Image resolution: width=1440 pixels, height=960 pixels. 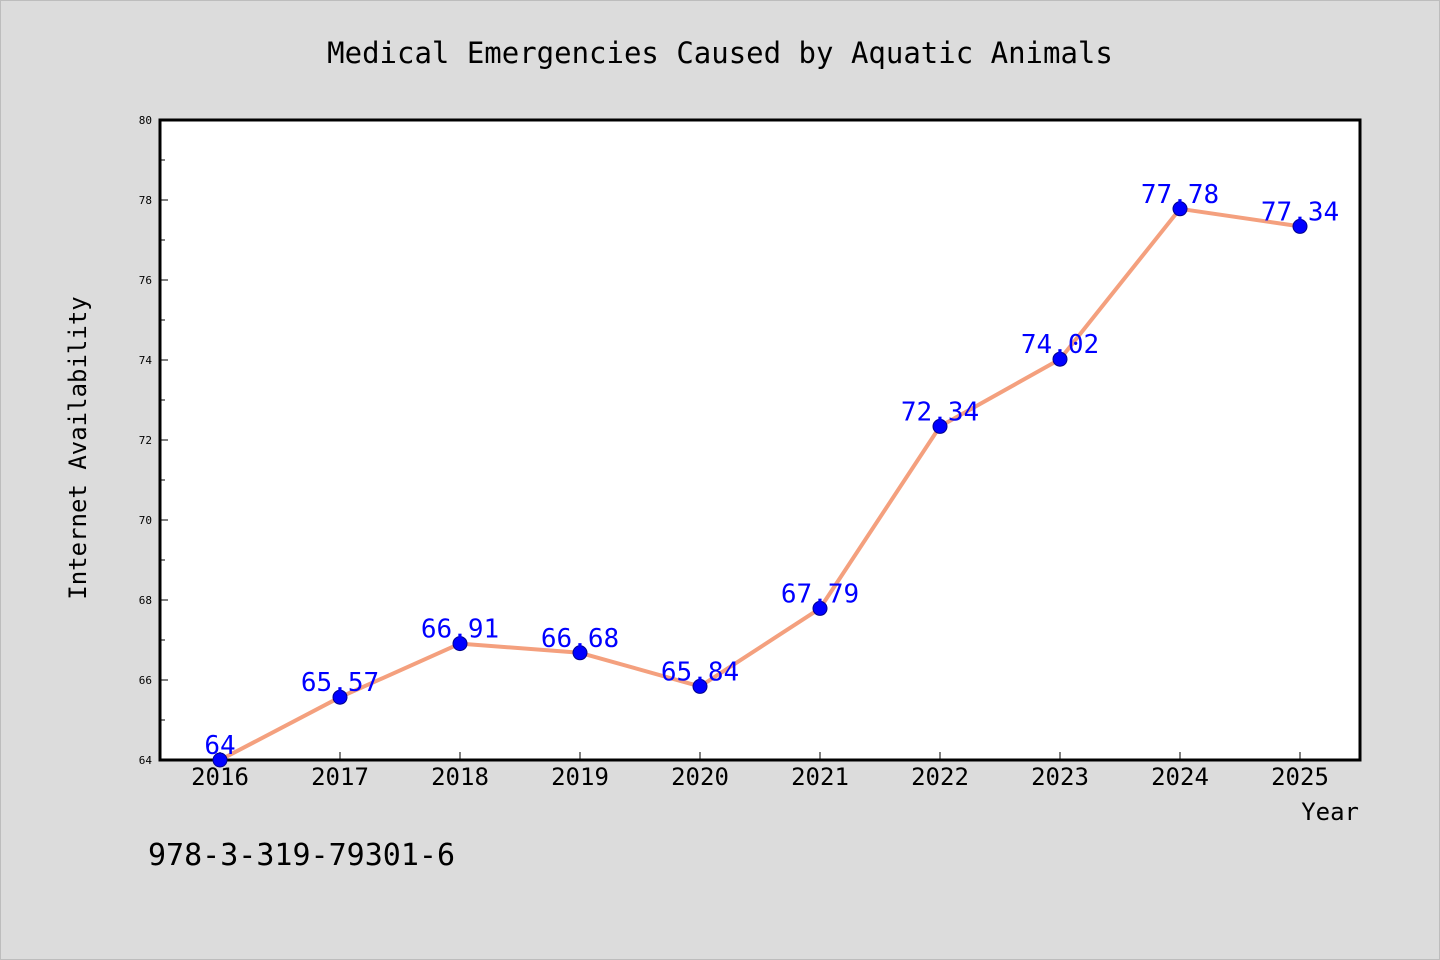 I want to click on x-tick-label: 2024, so click(x=1180, y=777).